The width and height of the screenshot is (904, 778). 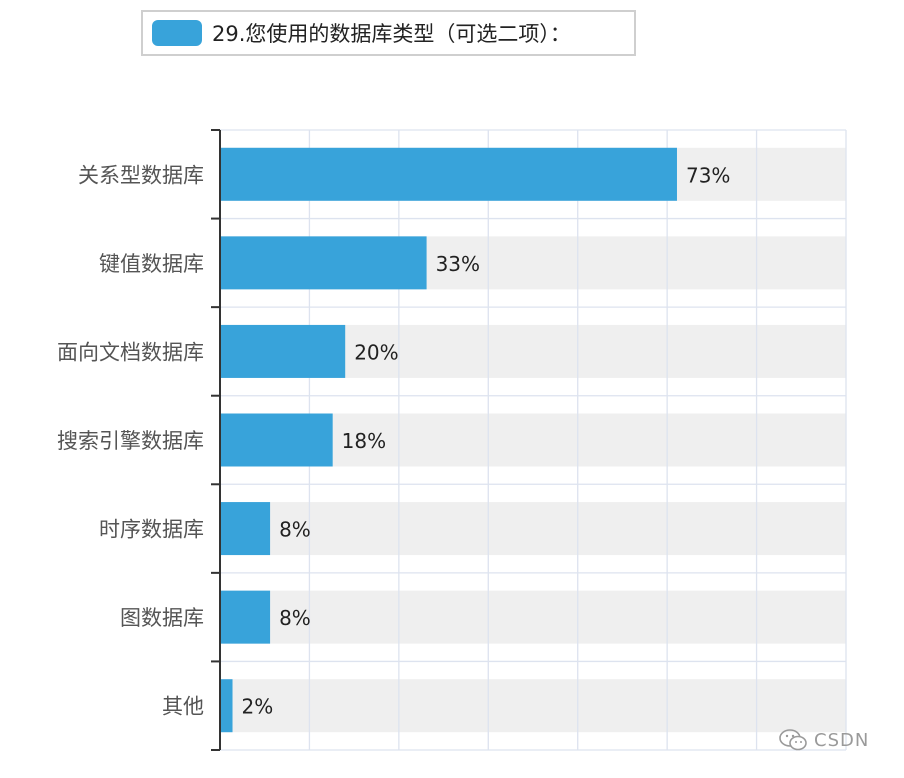 I want to click on data-label: 33%, so click(x=458, y=264).